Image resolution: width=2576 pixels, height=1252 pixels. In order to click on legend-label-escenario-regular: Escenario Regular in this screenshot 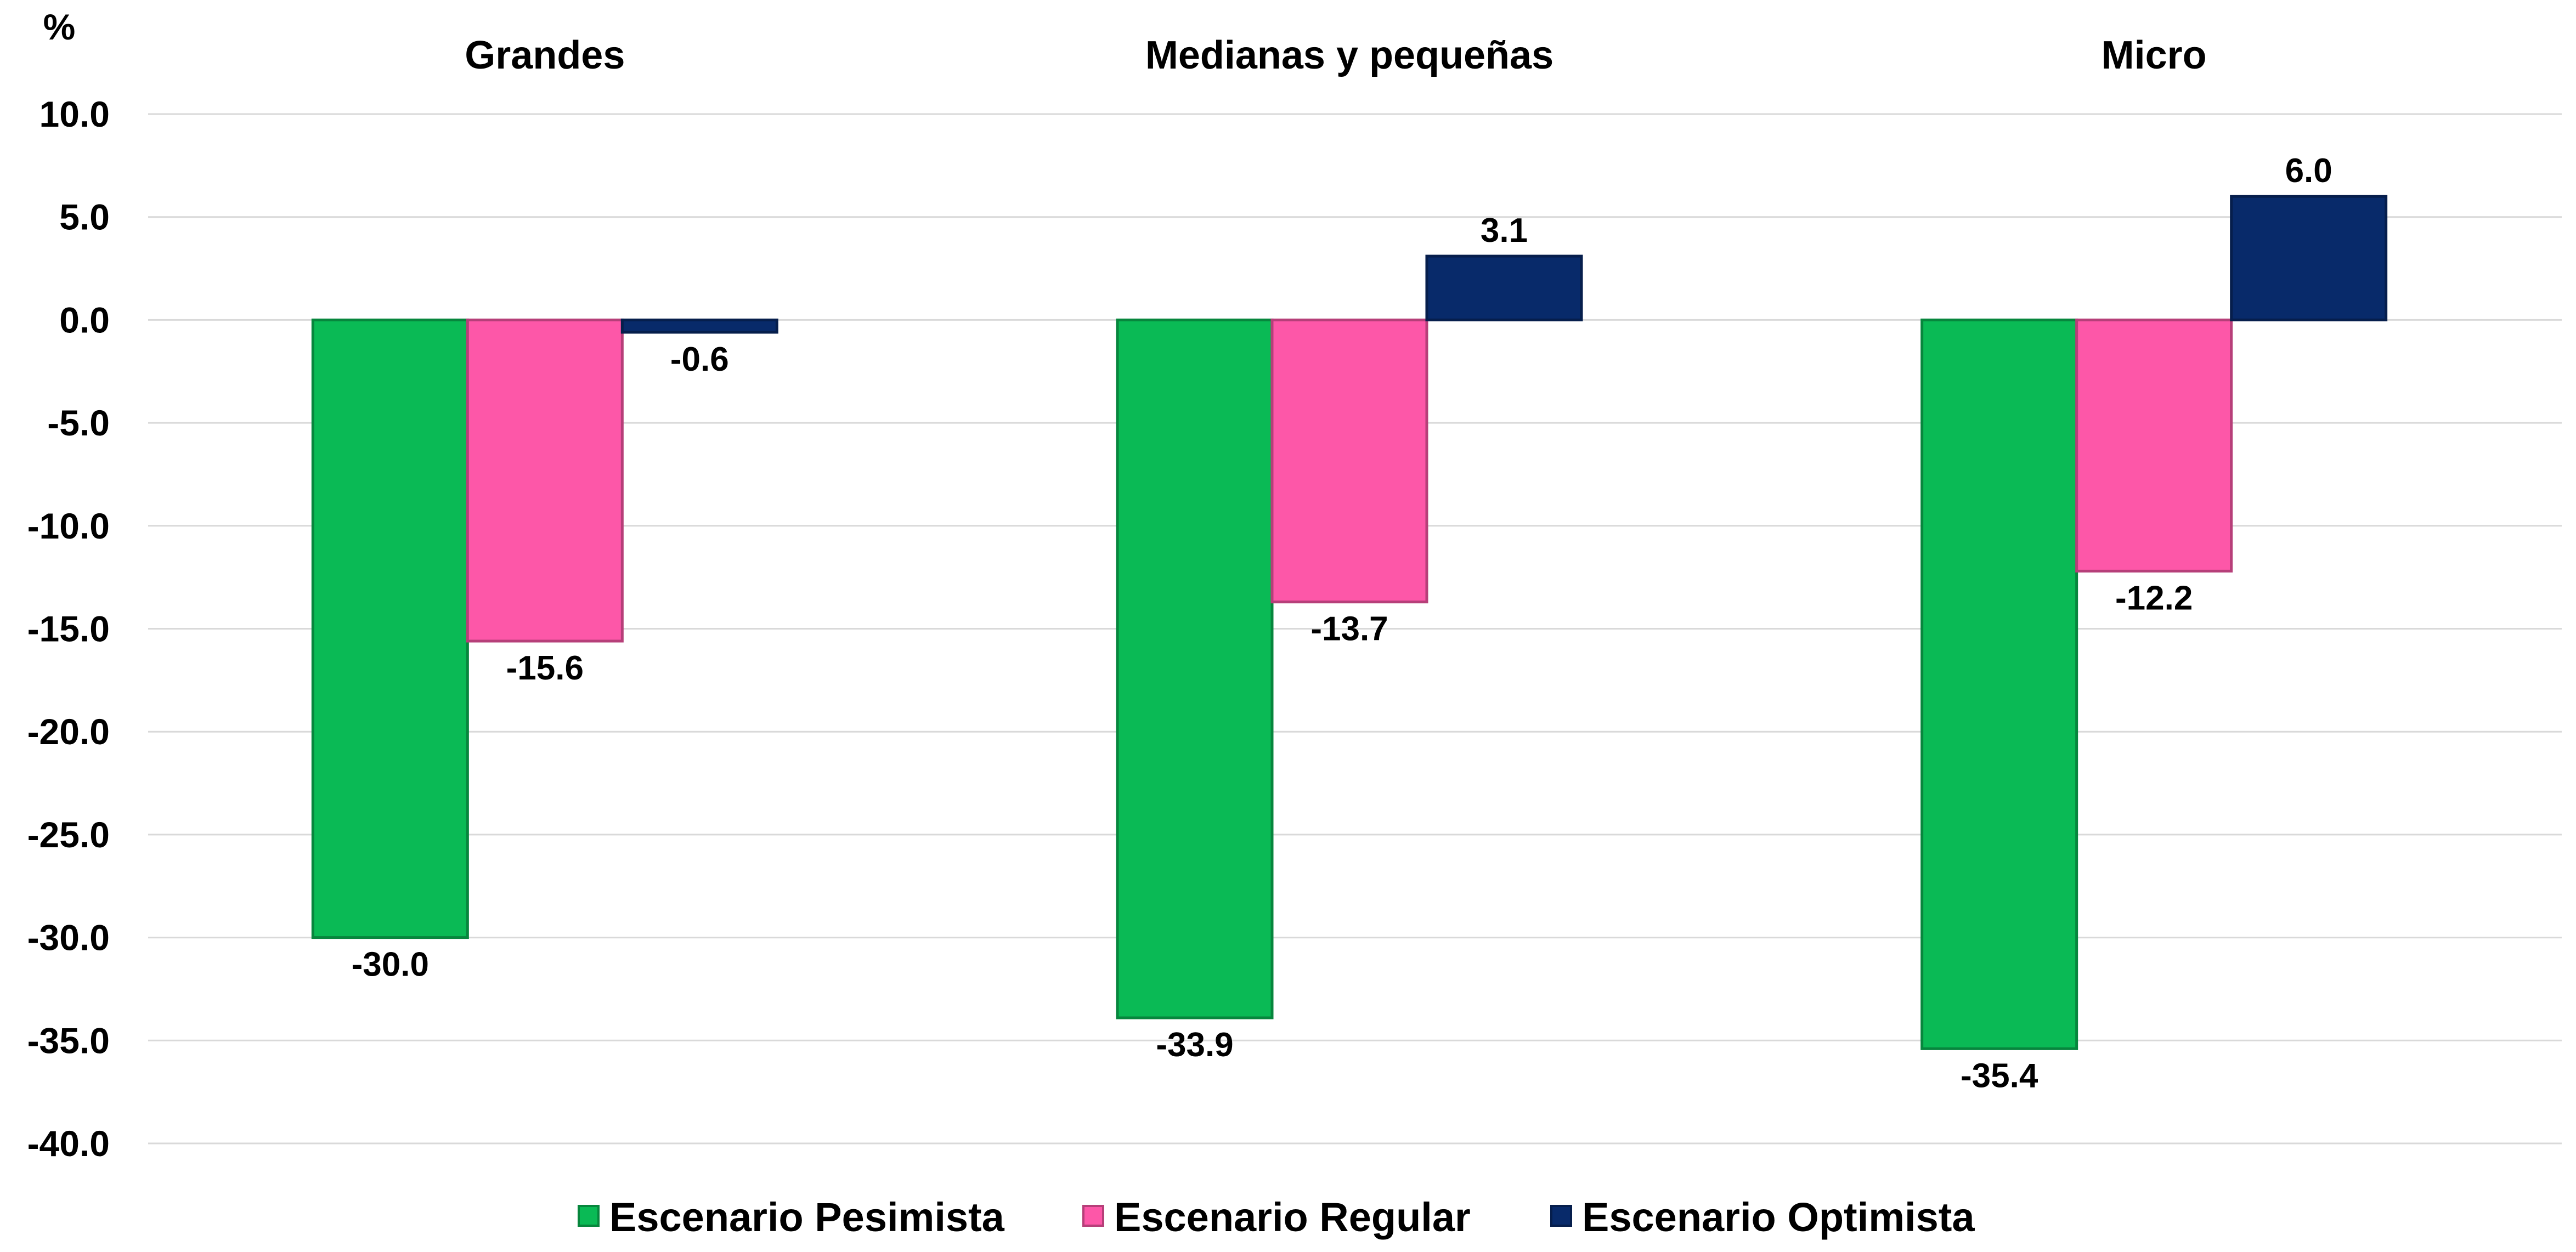, I will do `click(1292, 1217)`.